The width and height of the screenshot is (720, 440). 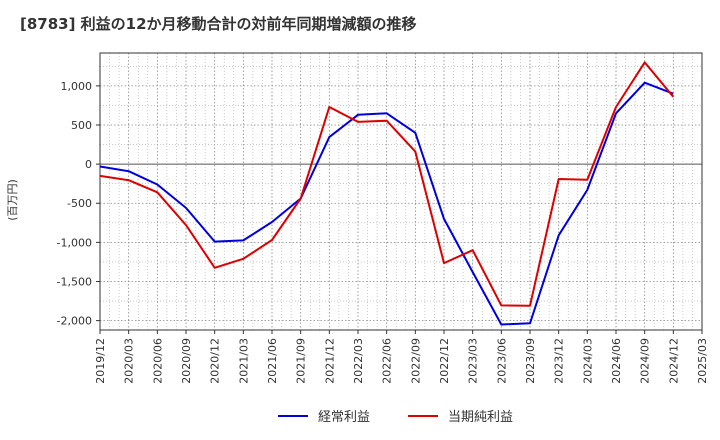 I want to click on y-tick-label: -1,000, so click(x=74, y=242).